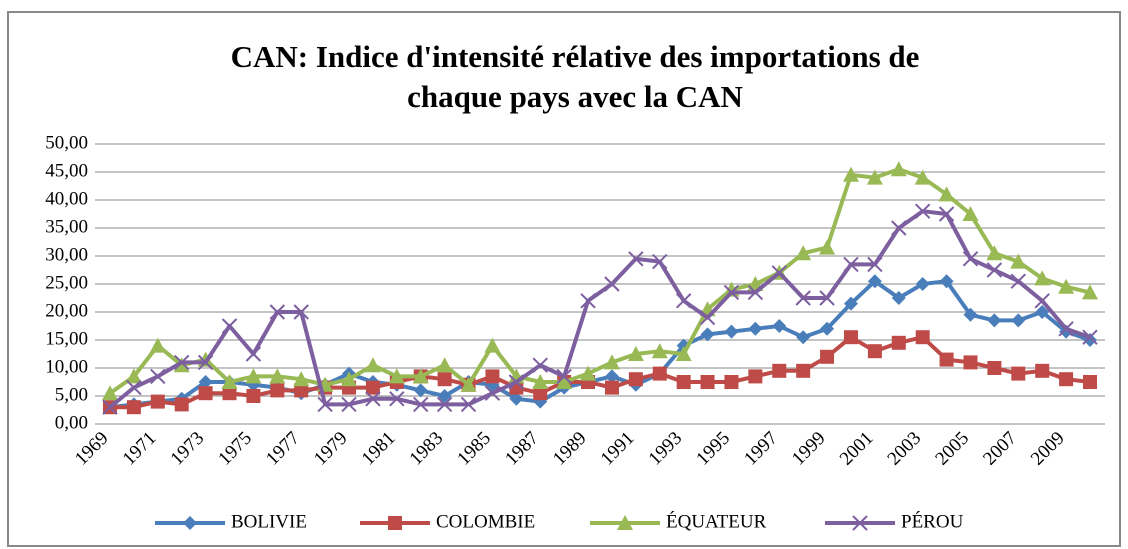  I want to click on y-tick-label: 20,00, so click(66, 310).